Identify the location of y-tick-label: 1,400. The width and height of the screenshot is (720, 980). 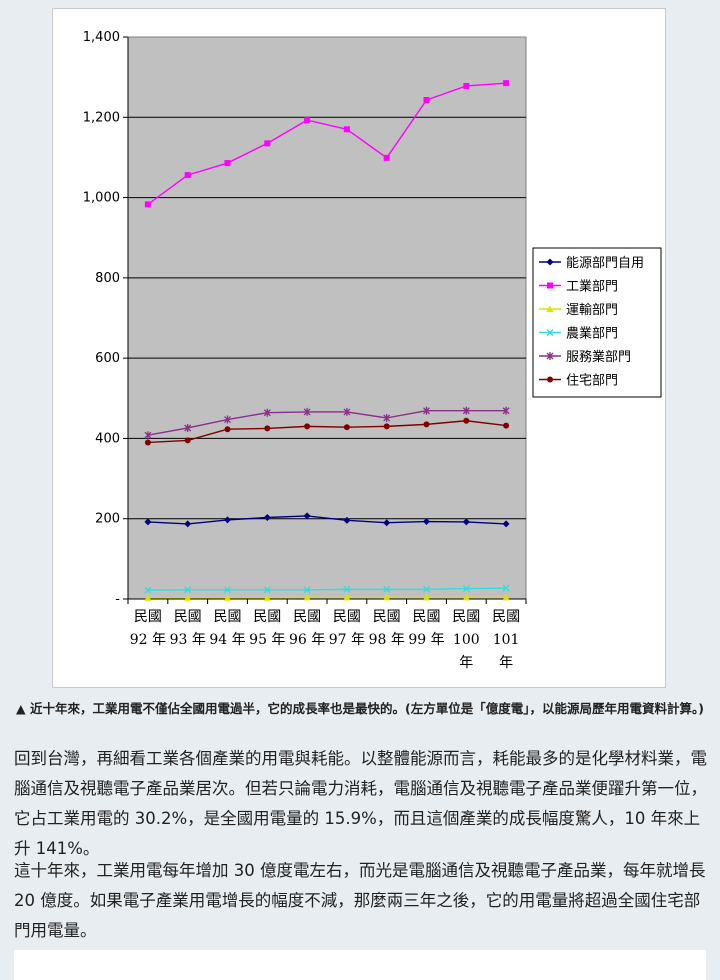
(101, 37).